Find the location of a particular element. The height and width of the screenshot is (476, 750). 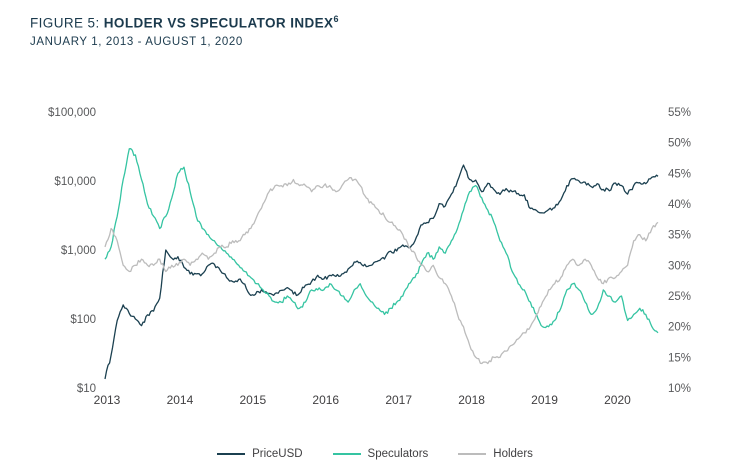

chart-legend: PriceUSD Speculators Holders is located at coordinates (375, 454).